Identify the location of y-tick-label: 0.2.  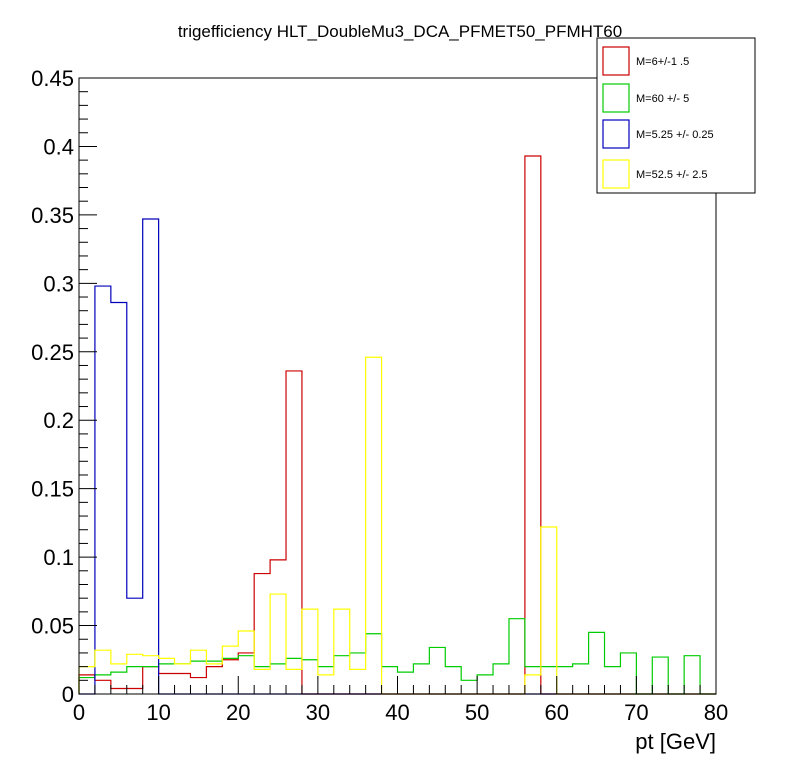
(58, 420).